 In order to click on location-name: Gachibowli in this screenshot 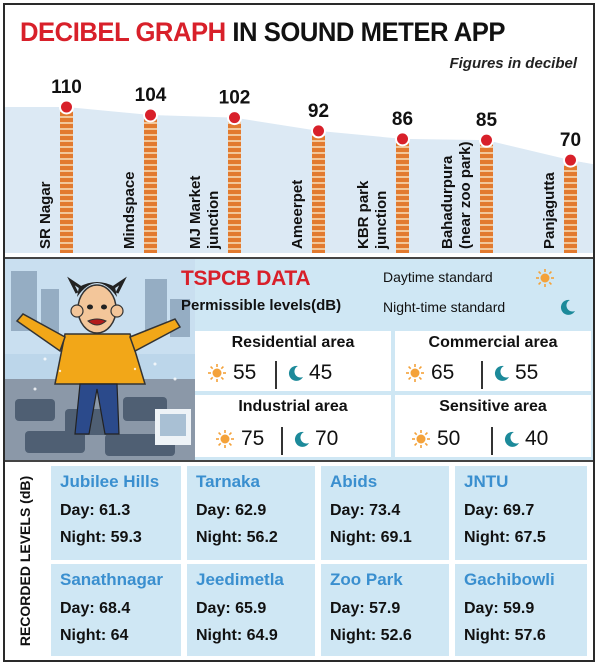, I will do `click(509, 579)`.